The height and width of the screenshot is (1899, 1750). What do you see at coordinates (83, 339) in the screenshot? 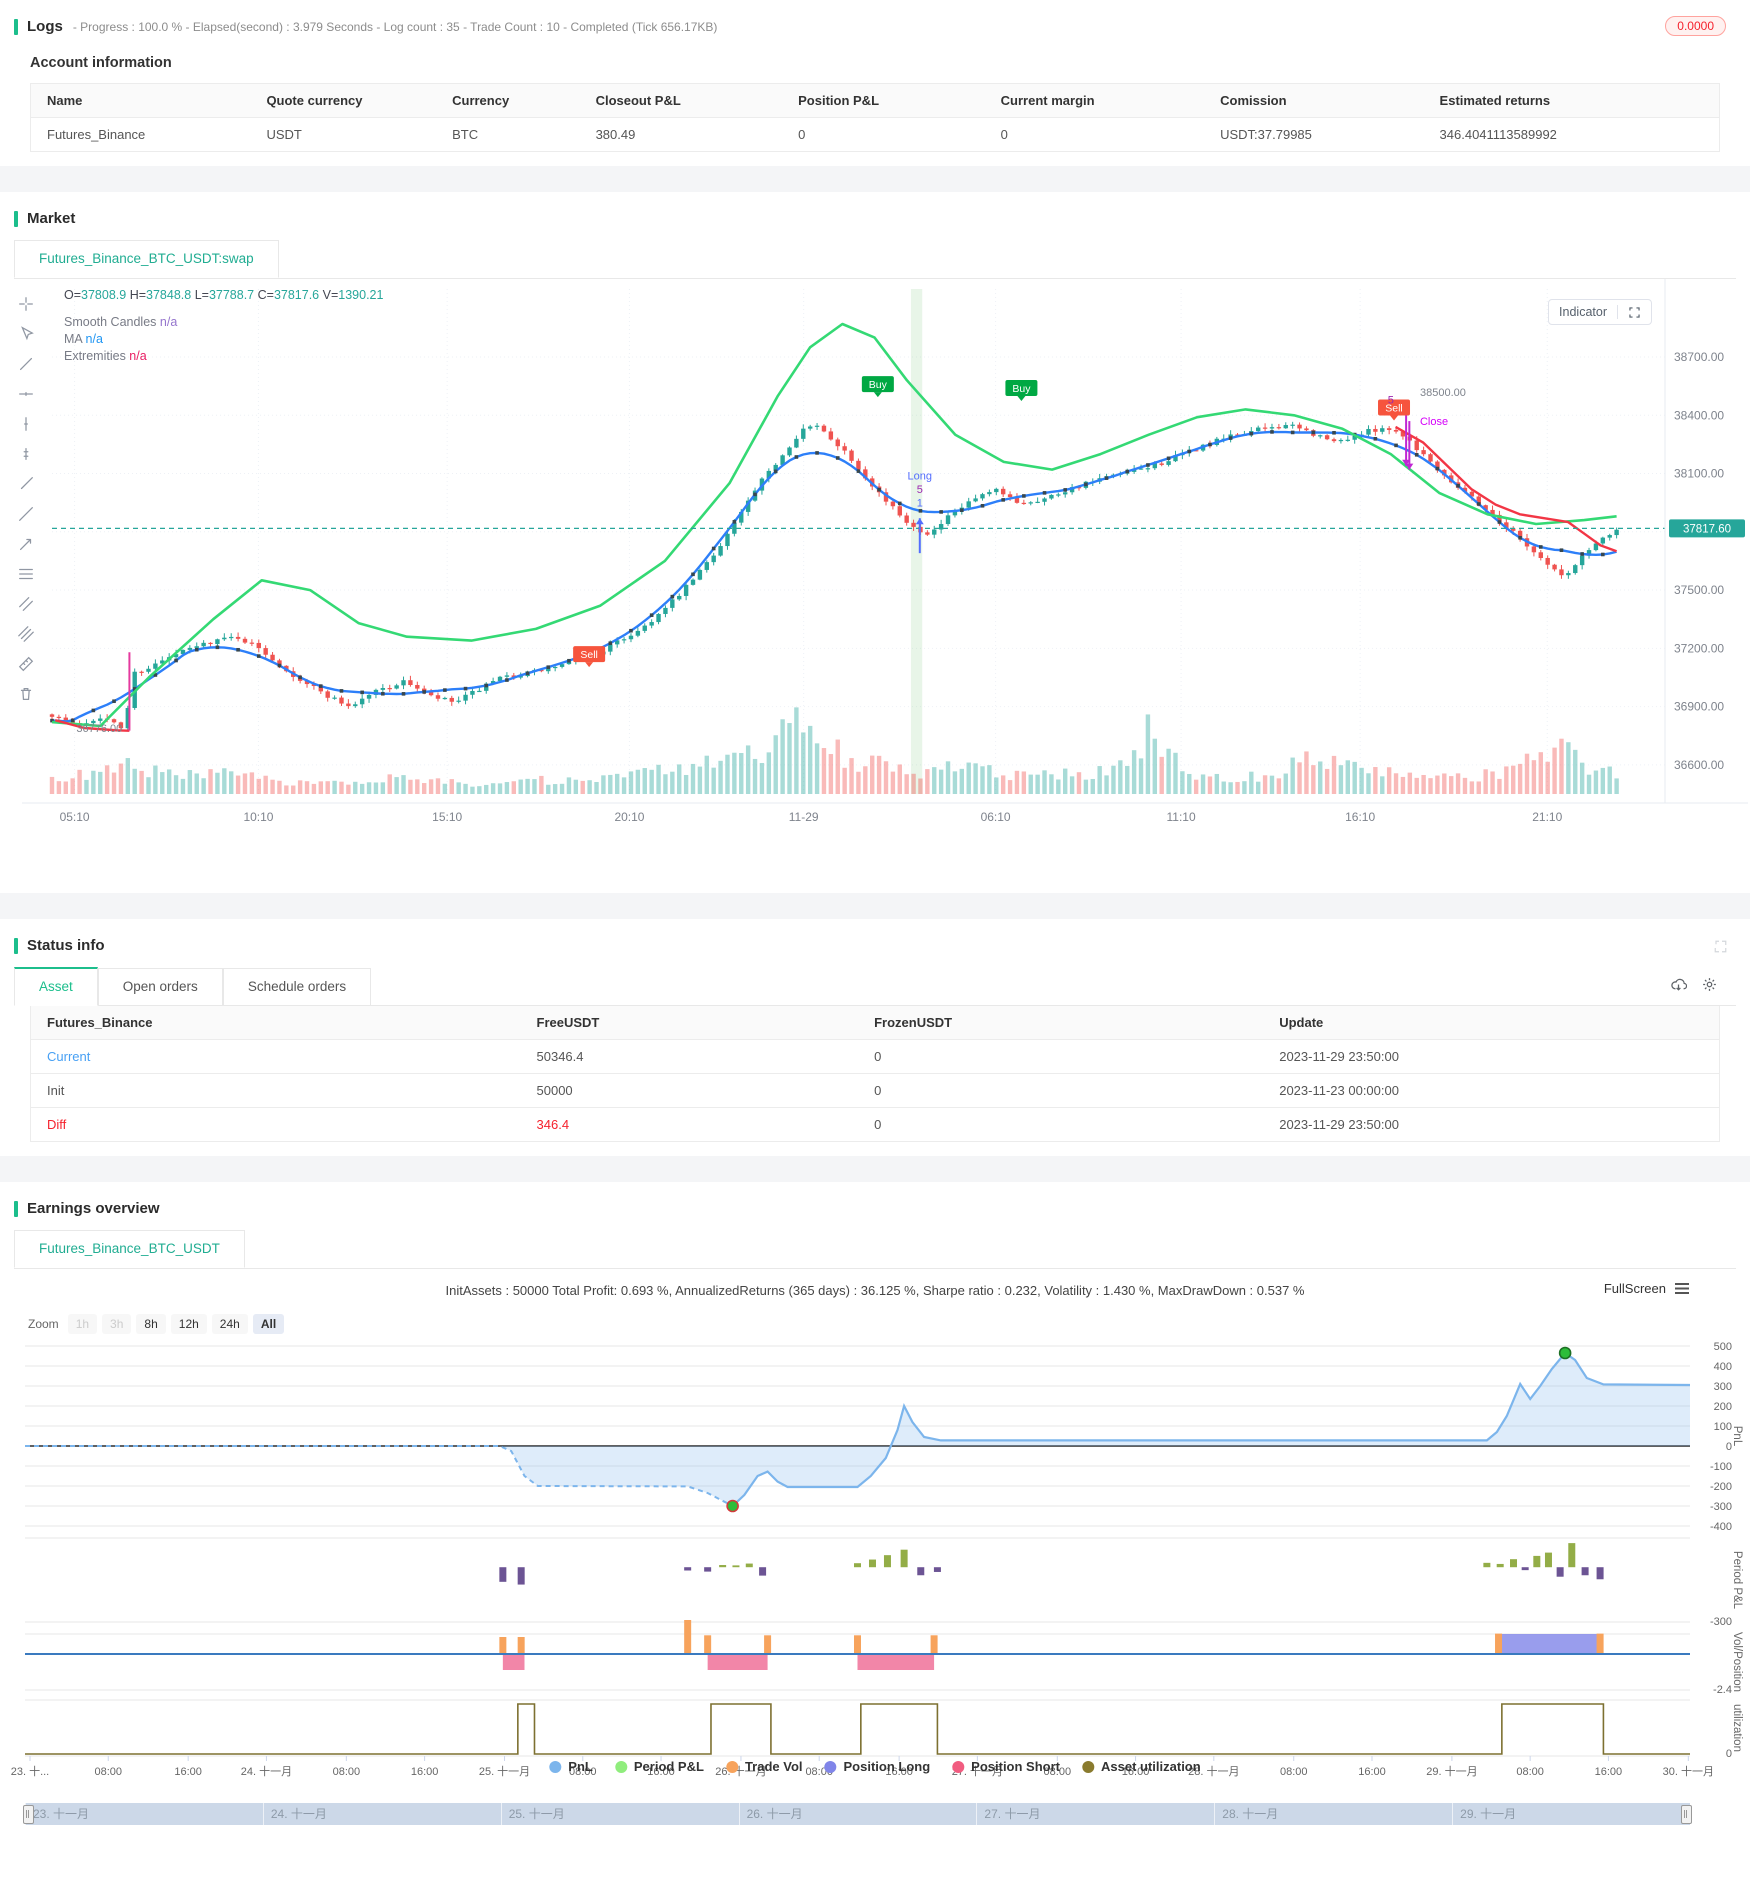
I see `legend-item: MA n/a` at bounding box center [83, 339].